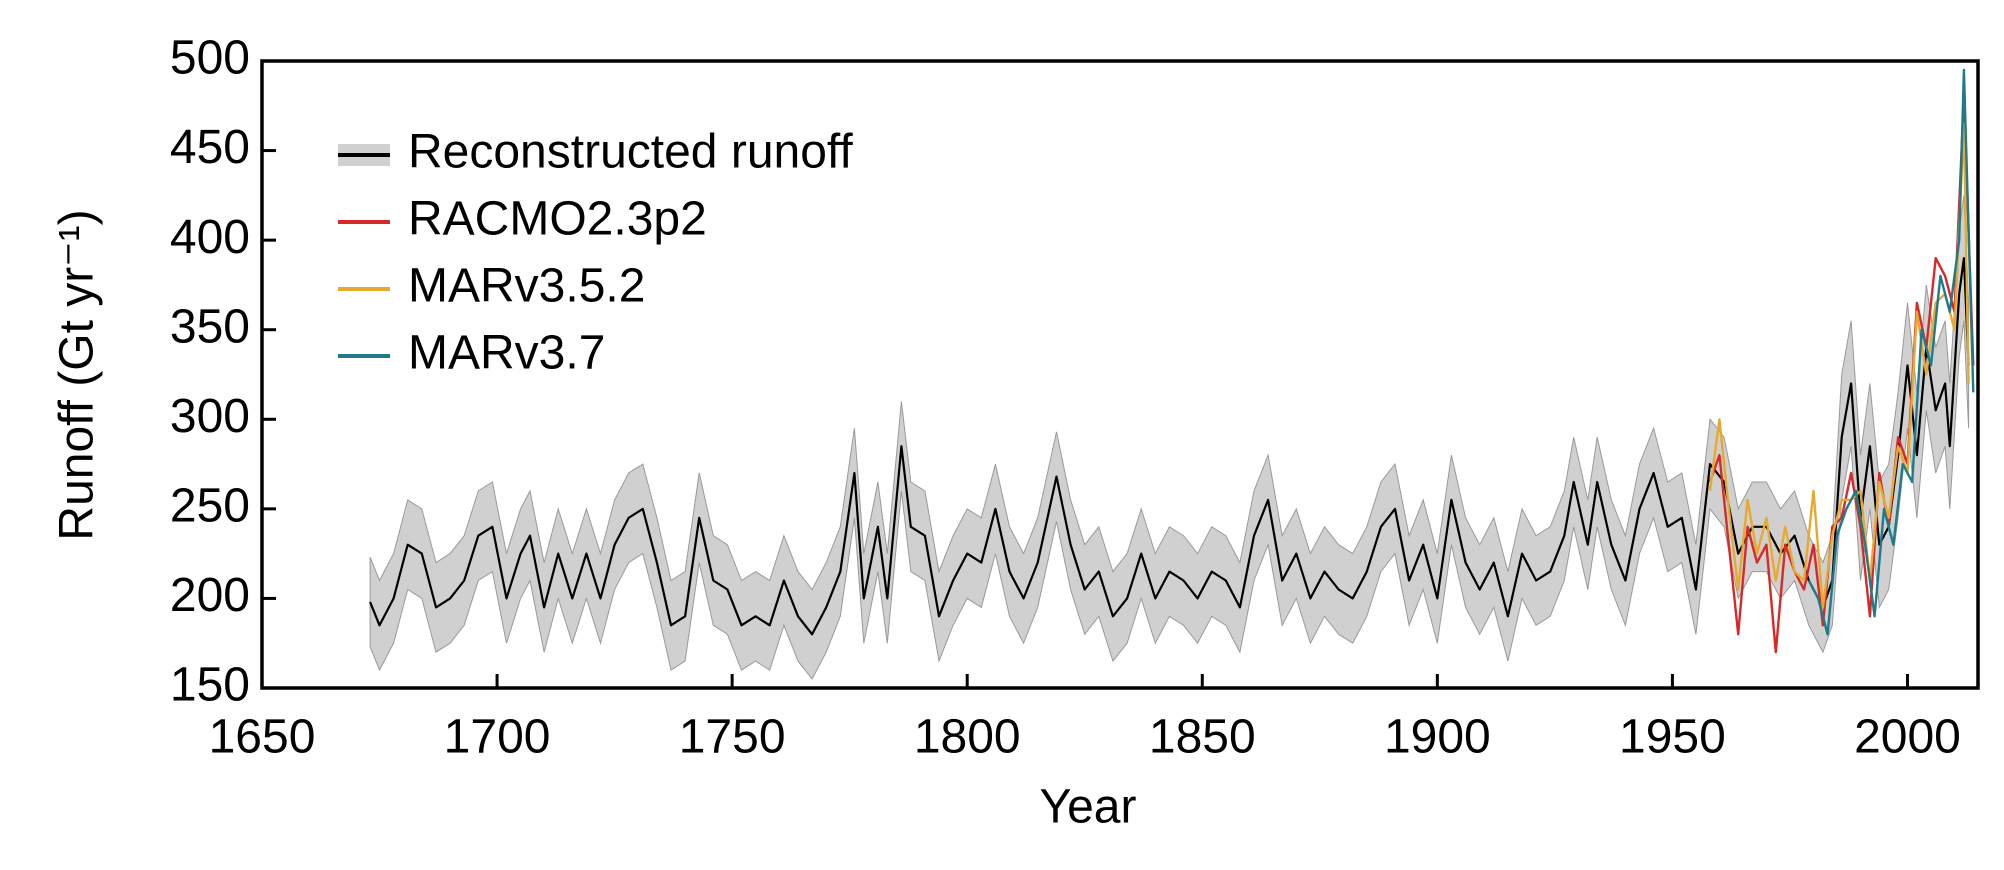 This screenshot has height=870, width=2004. I want to click on y-tick-label: 250, so click(210, 506).